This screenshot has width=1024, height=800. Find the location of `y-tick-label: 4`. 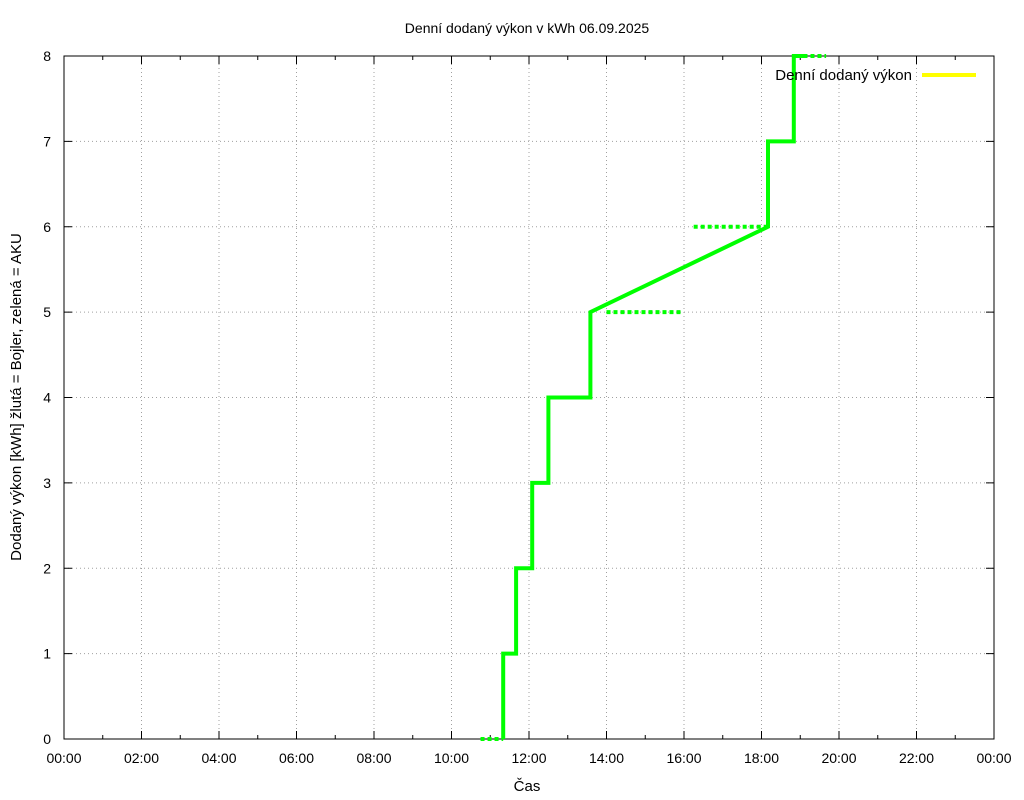

y-tick-label: 4 is located at coordinates (47, 398).